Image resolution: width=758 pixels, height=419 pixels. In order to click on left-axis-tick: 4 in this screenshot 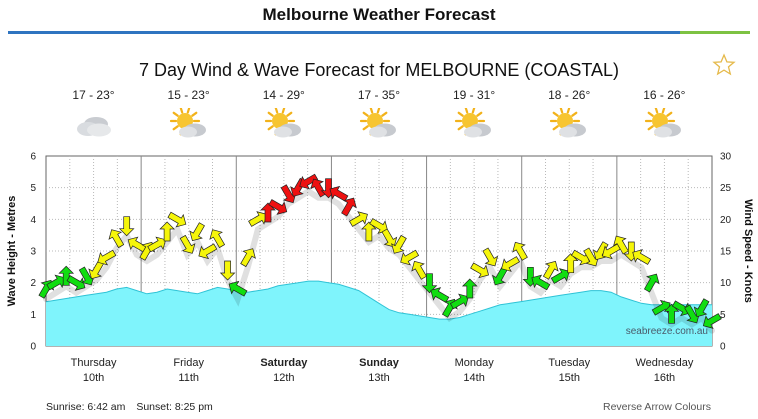, I will do `click(33, 220)`.